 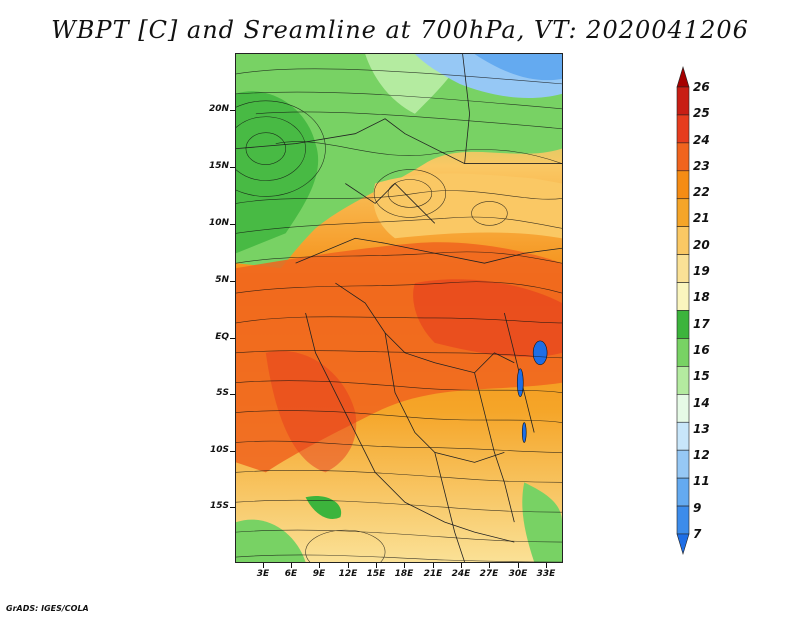 I want to click on wbpt-region-south-patch, so click(x=323, y=507).